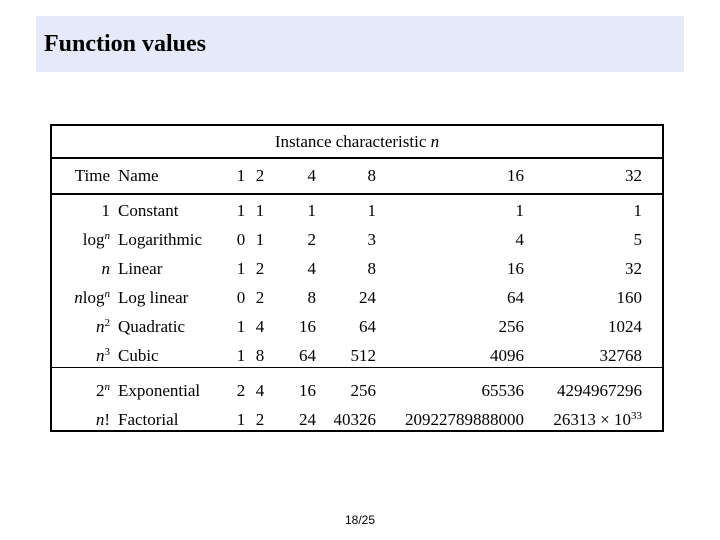 Image resolution: width=720 pixels, height=540 pixels. Describe the element at coordinates (241, 175) in the screenshot. I see `header-n: 1` at that location.